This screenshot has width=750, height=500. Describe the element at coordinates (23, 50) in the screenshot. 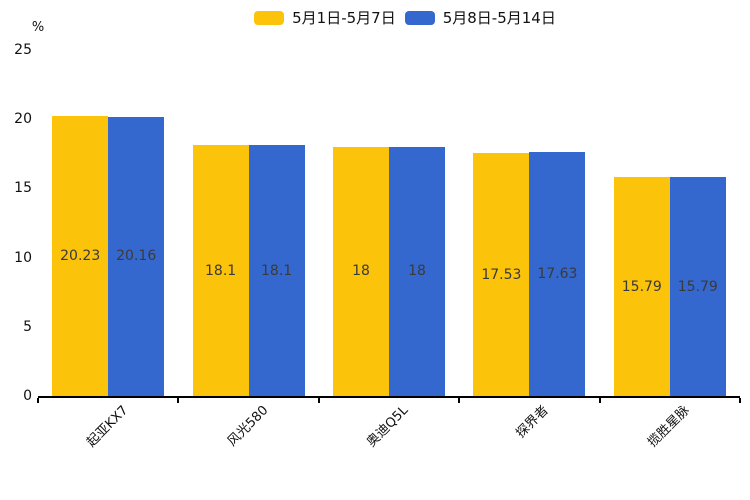

I see `y-tick-label: 25` at that location.